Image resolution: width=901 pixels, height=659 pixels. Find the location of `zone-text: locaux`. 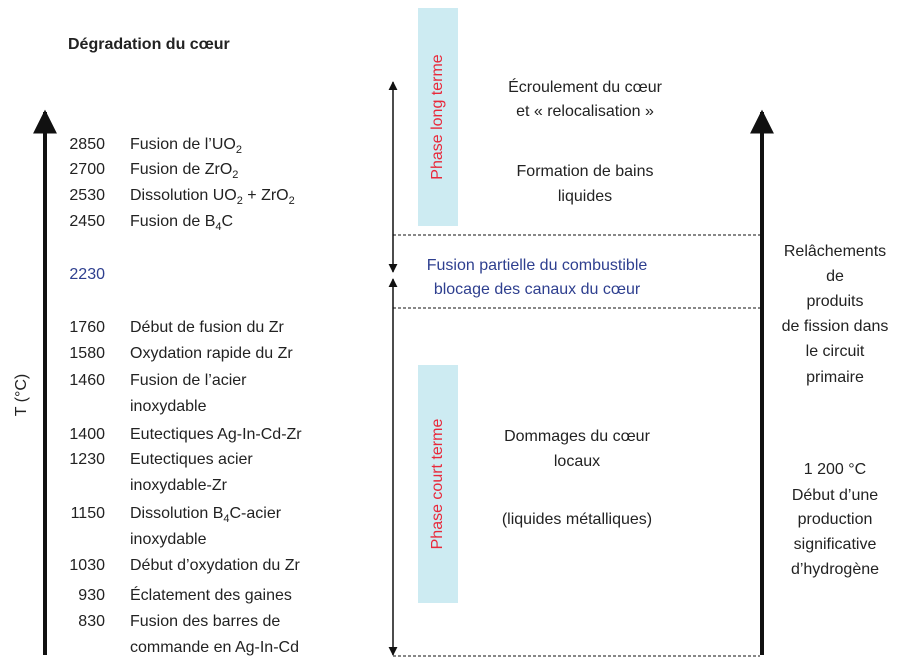

zone-text: locaux is located at coordinates (577, 461).